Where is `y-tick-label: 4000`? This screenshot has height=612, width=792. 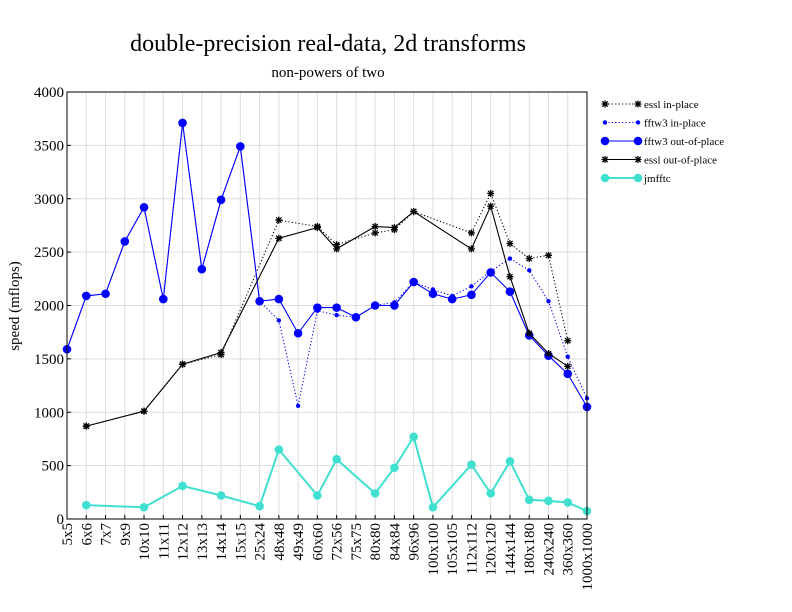 y-tick-label: 4000 is located at coordinates (49, 93).